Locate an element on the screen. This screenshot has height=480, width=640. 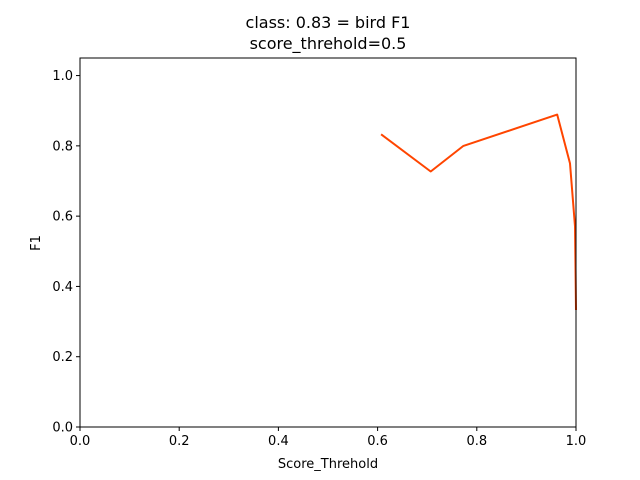
x-tick-label: 0.6 is located at coordinates (377, 441).